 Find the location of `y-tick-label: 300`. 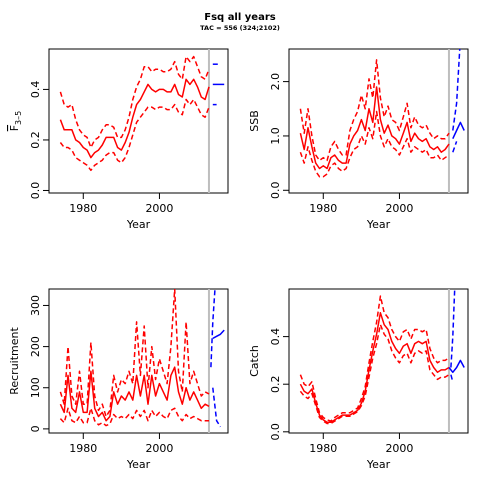

y-tick-label: 300 is located at coordinates (35, 305).